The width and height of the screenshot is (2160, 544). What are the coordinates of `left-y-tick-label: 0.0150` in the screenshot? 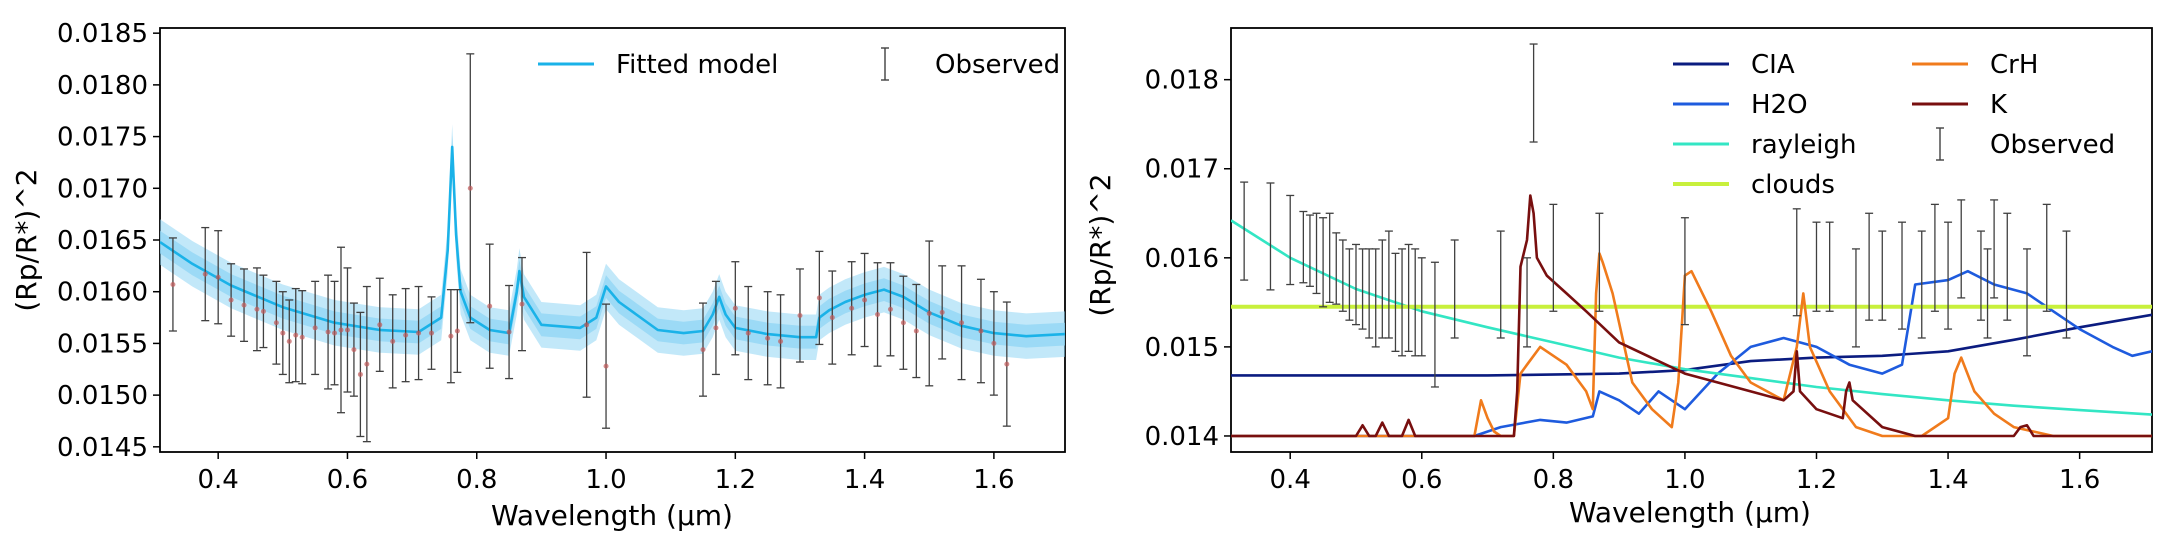 It's located at (102, 396).